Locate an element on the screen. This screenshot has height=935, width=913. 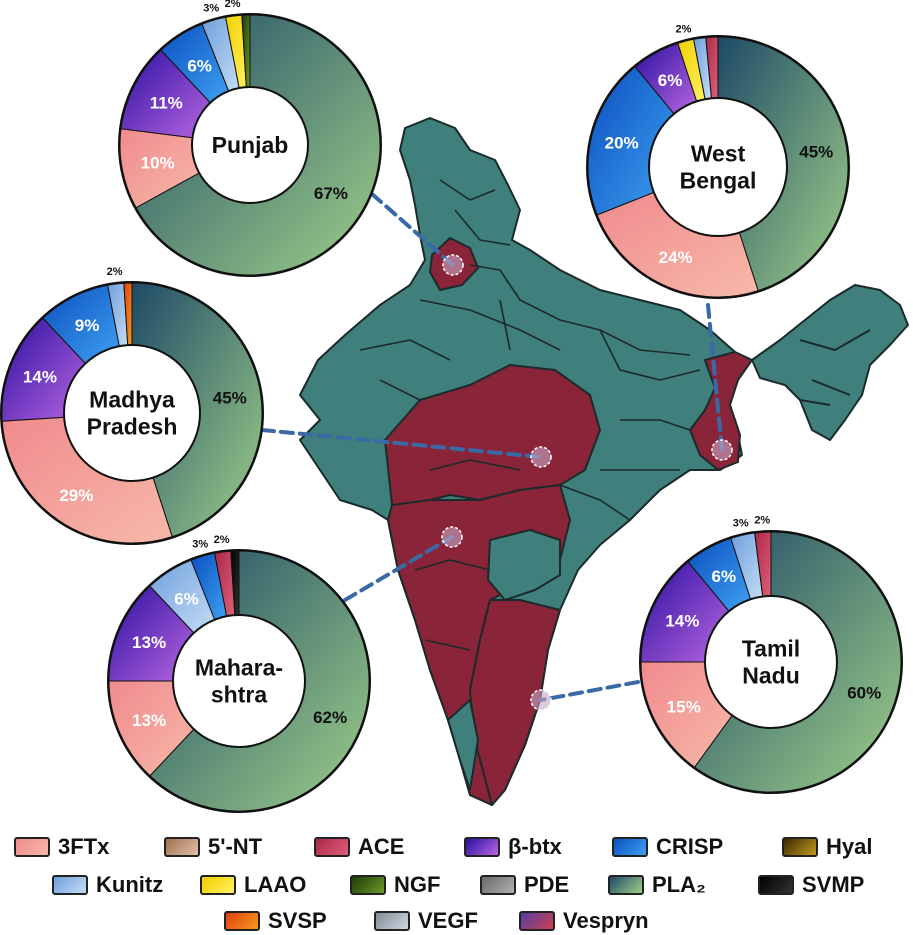
legend-label: SVMP is located at coordinates (833, 884).